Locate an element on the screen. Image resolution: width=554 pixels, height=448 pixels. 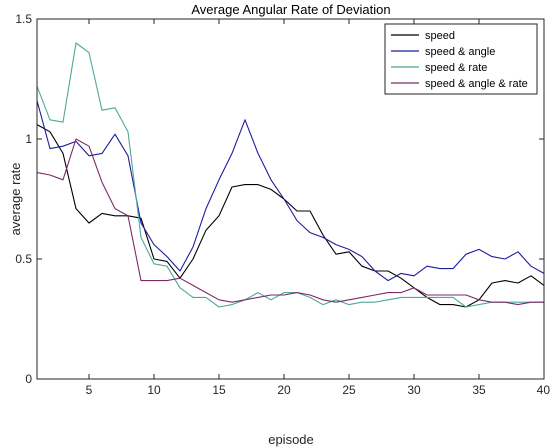
chart-title: Average Angular Rate of Deviation is located at coordinates (290, 9).